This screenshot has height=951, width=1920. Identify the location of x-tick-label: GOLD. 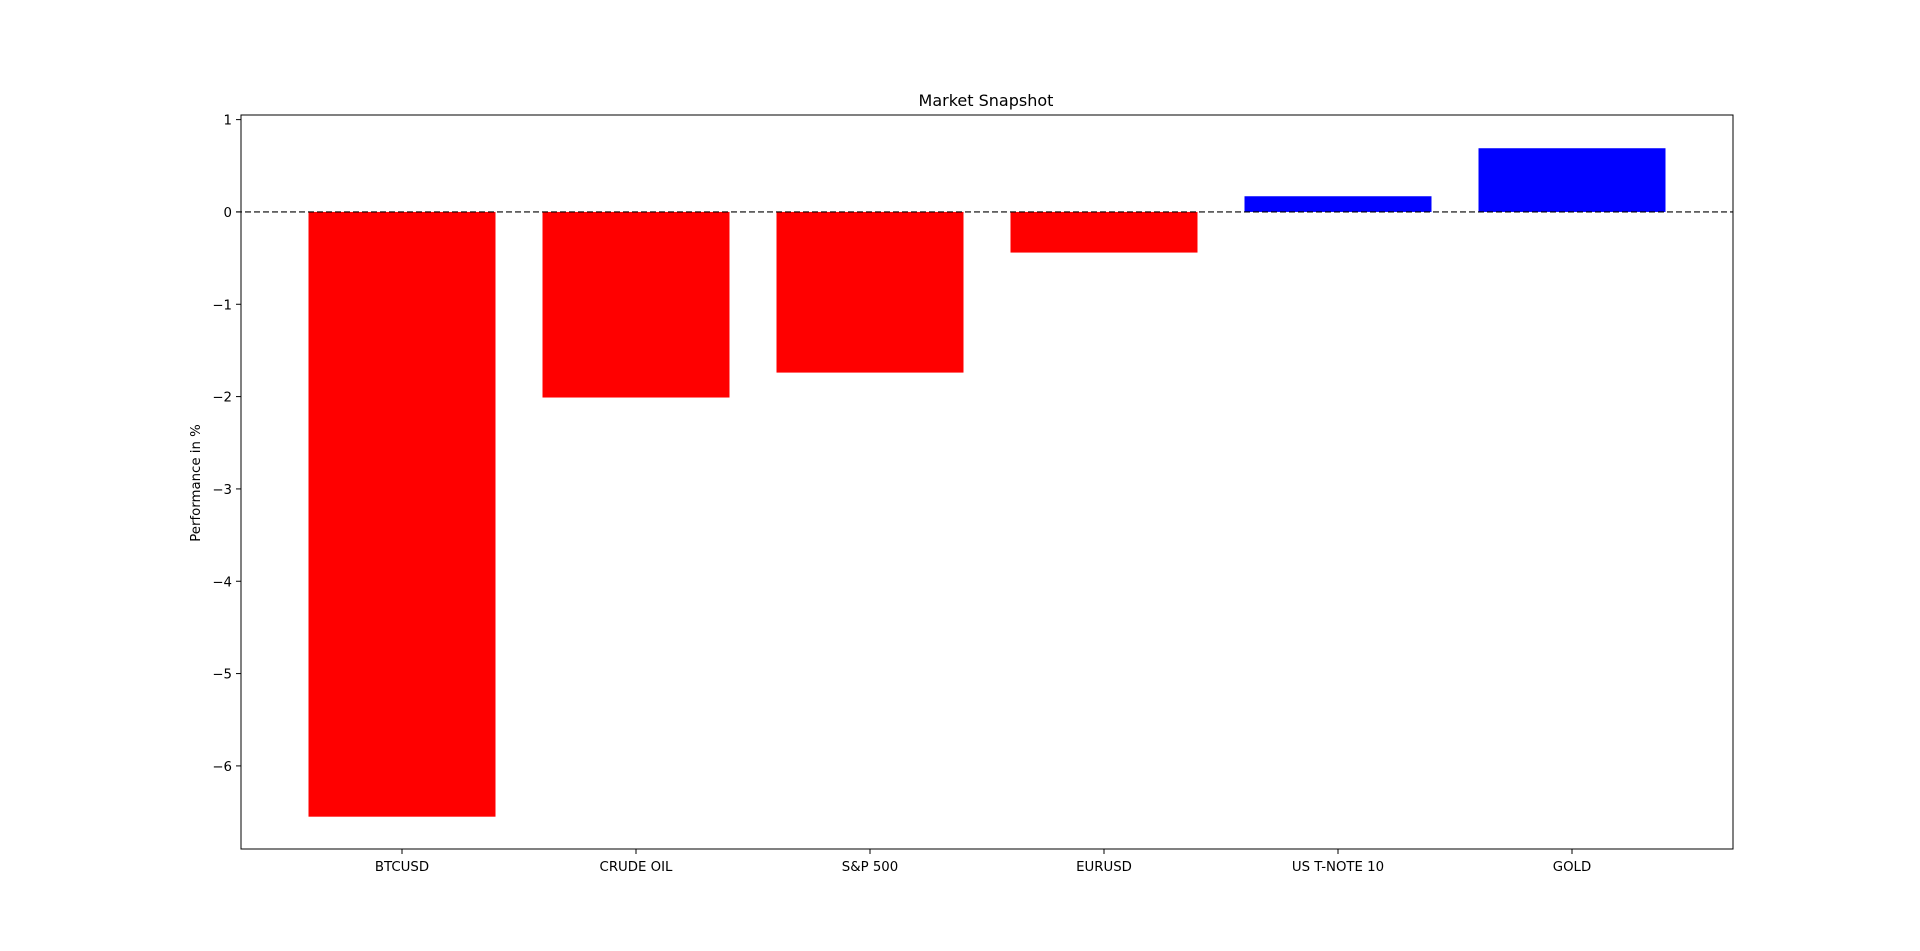
(1572, 867).